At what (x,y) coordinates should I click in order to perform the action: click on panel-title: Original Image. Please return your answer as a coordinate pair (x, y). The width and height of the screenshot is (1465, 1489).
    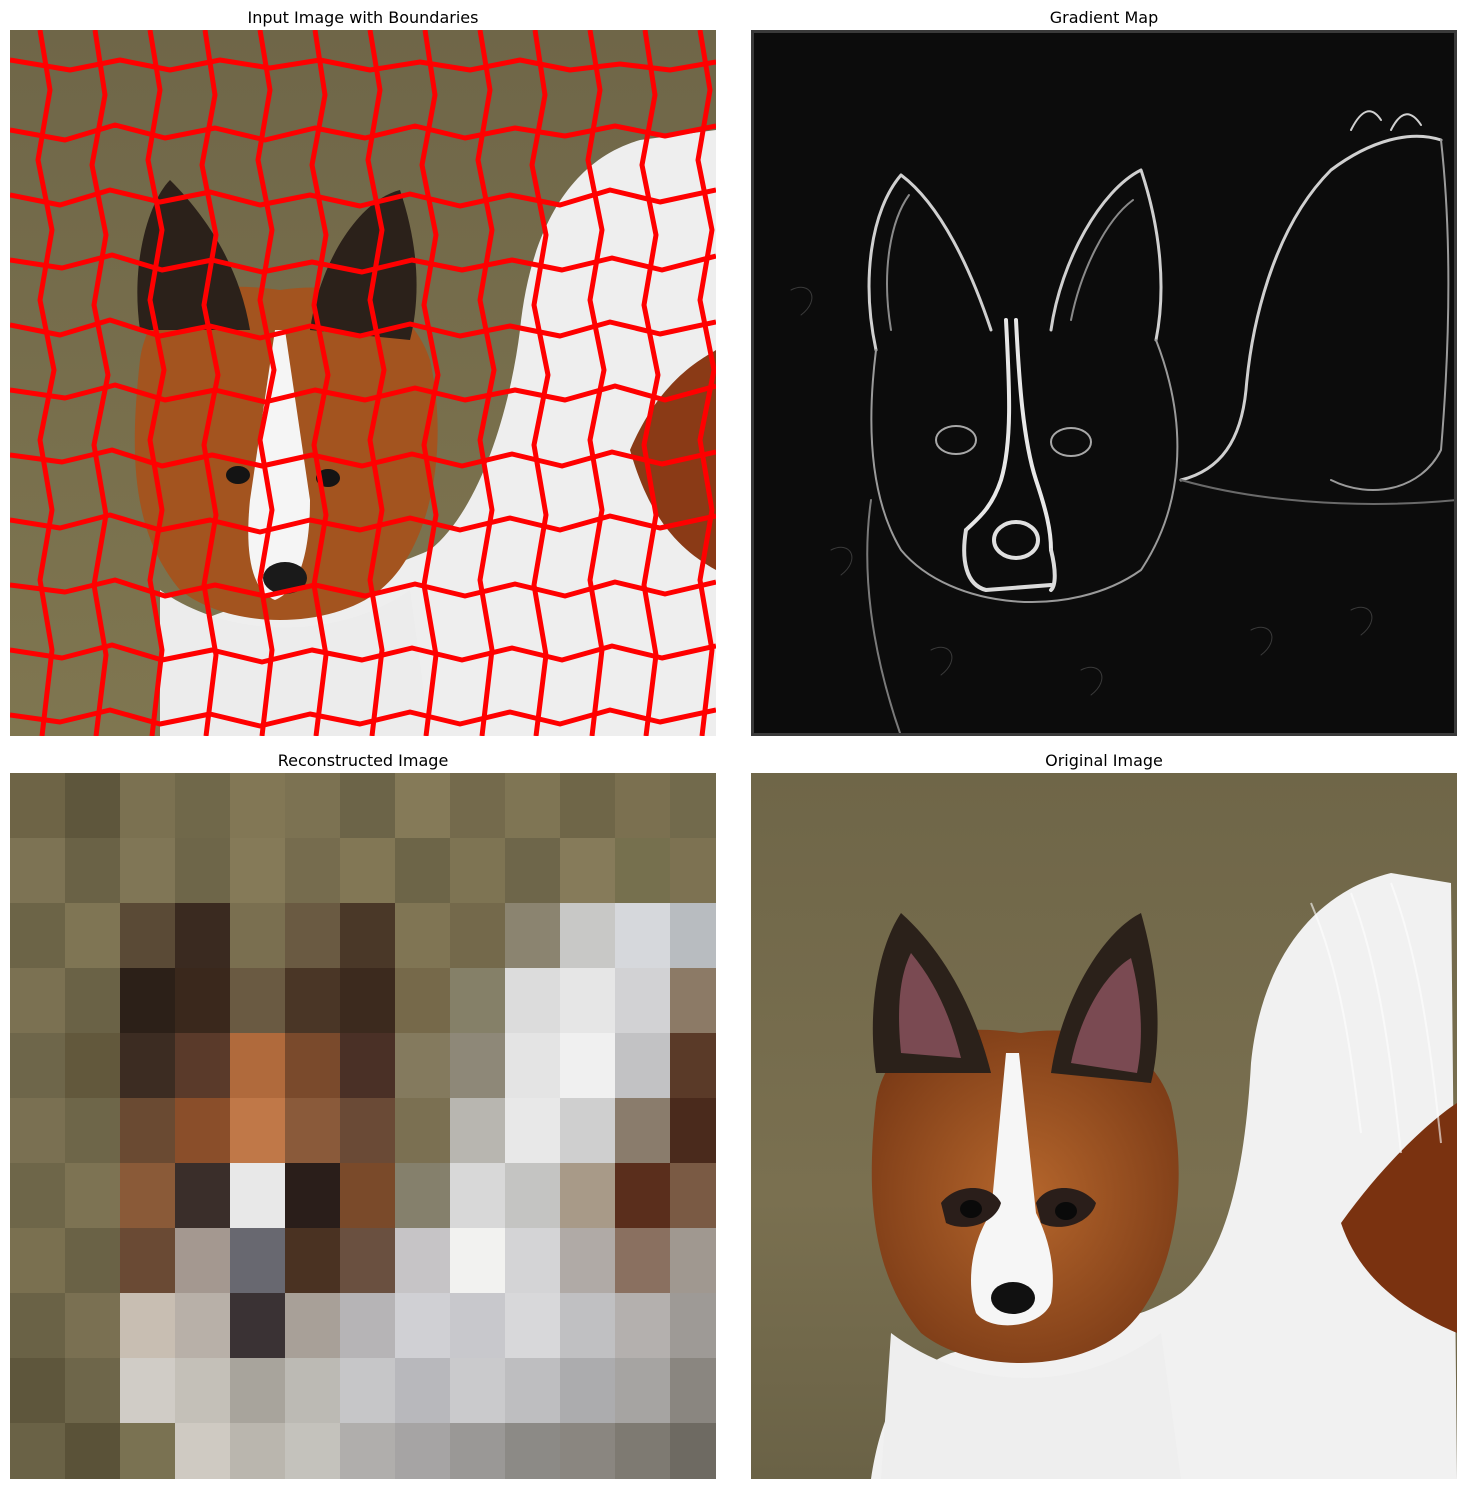
    Looking at the image, I should click on (1104, 760).